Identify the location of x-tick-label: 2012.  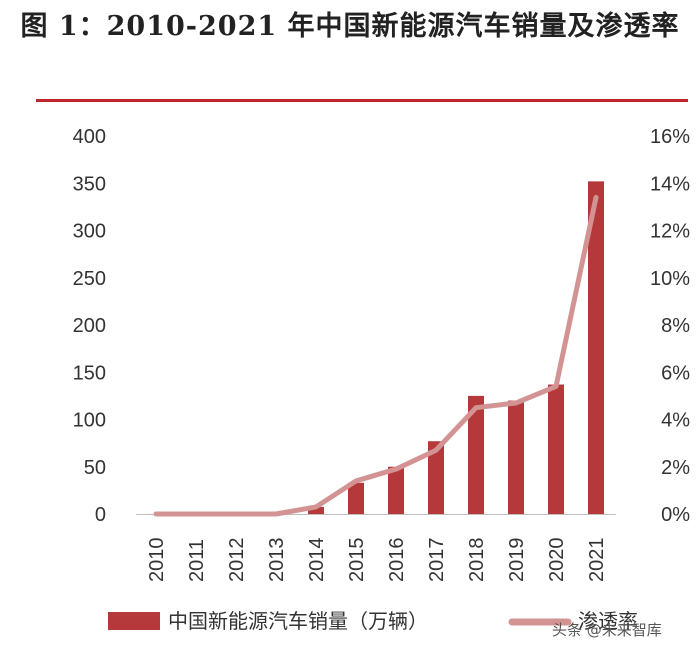
(237, 560).